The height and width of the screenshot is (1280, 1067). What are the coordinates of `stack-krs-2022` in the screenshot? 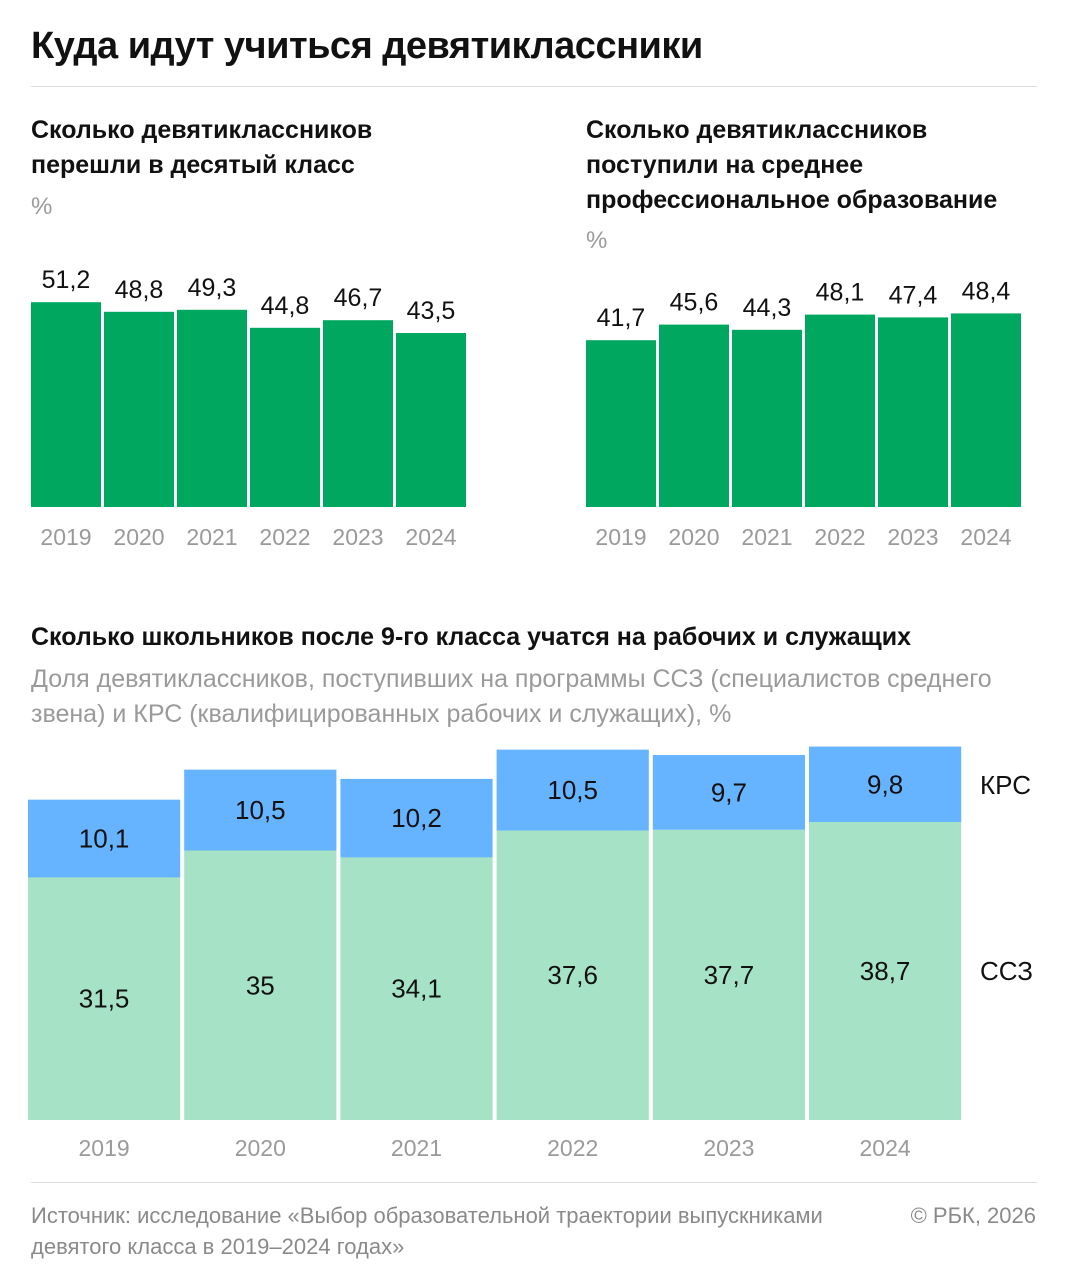 It's located at (572, 790).